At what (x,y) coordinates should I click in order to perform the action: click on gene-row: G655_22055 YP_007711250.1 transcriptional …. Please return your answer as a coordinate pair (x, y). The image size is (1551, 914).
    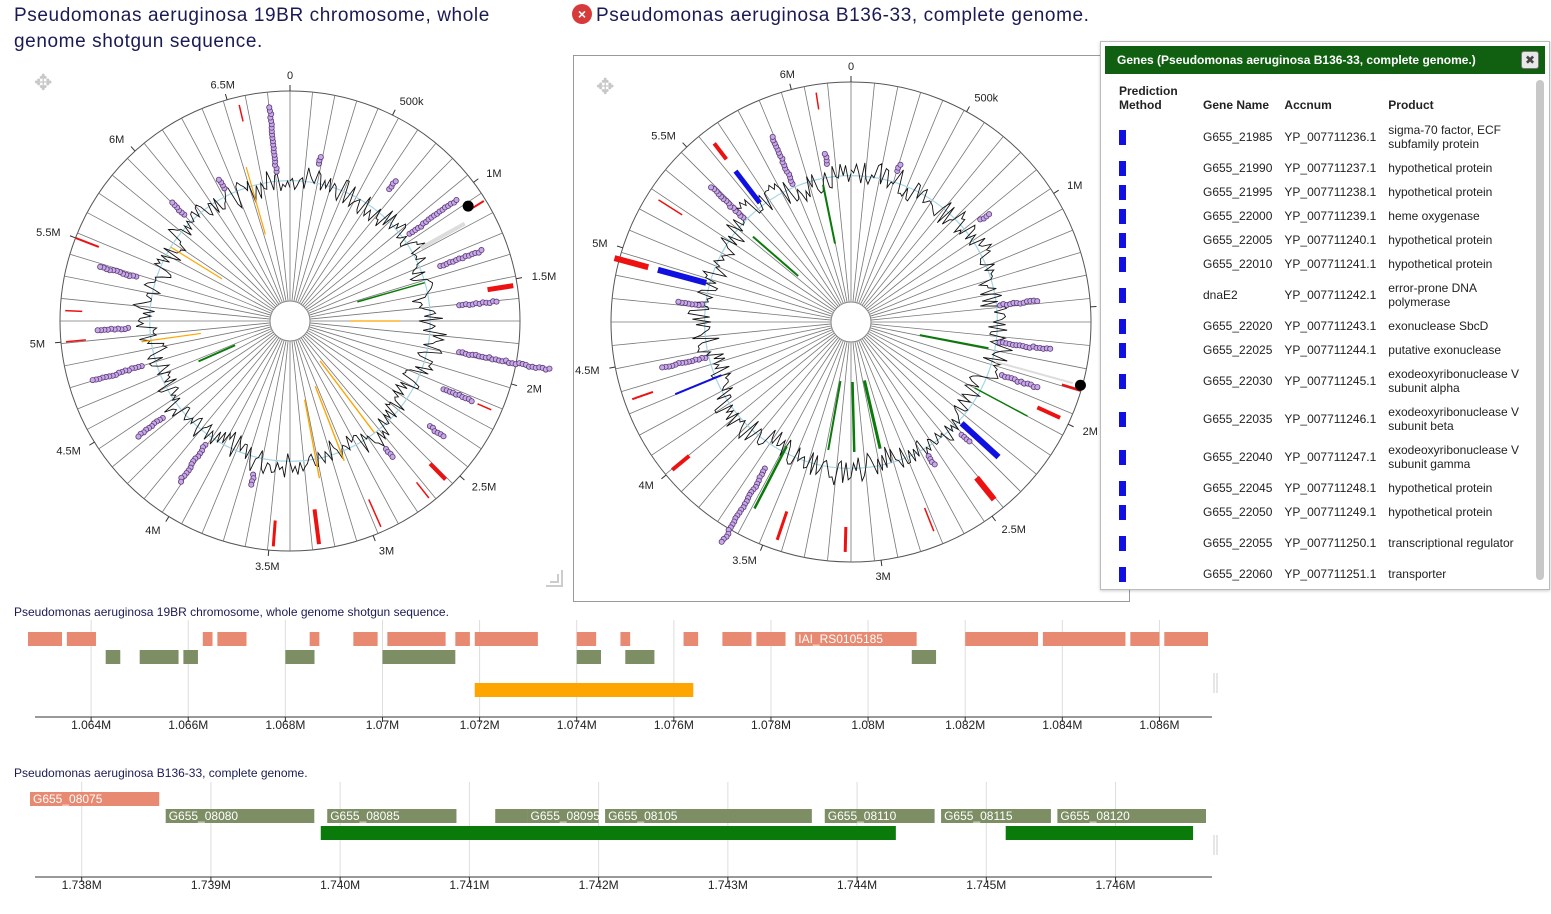
    Looking at the image, I should click on (1323, 543).